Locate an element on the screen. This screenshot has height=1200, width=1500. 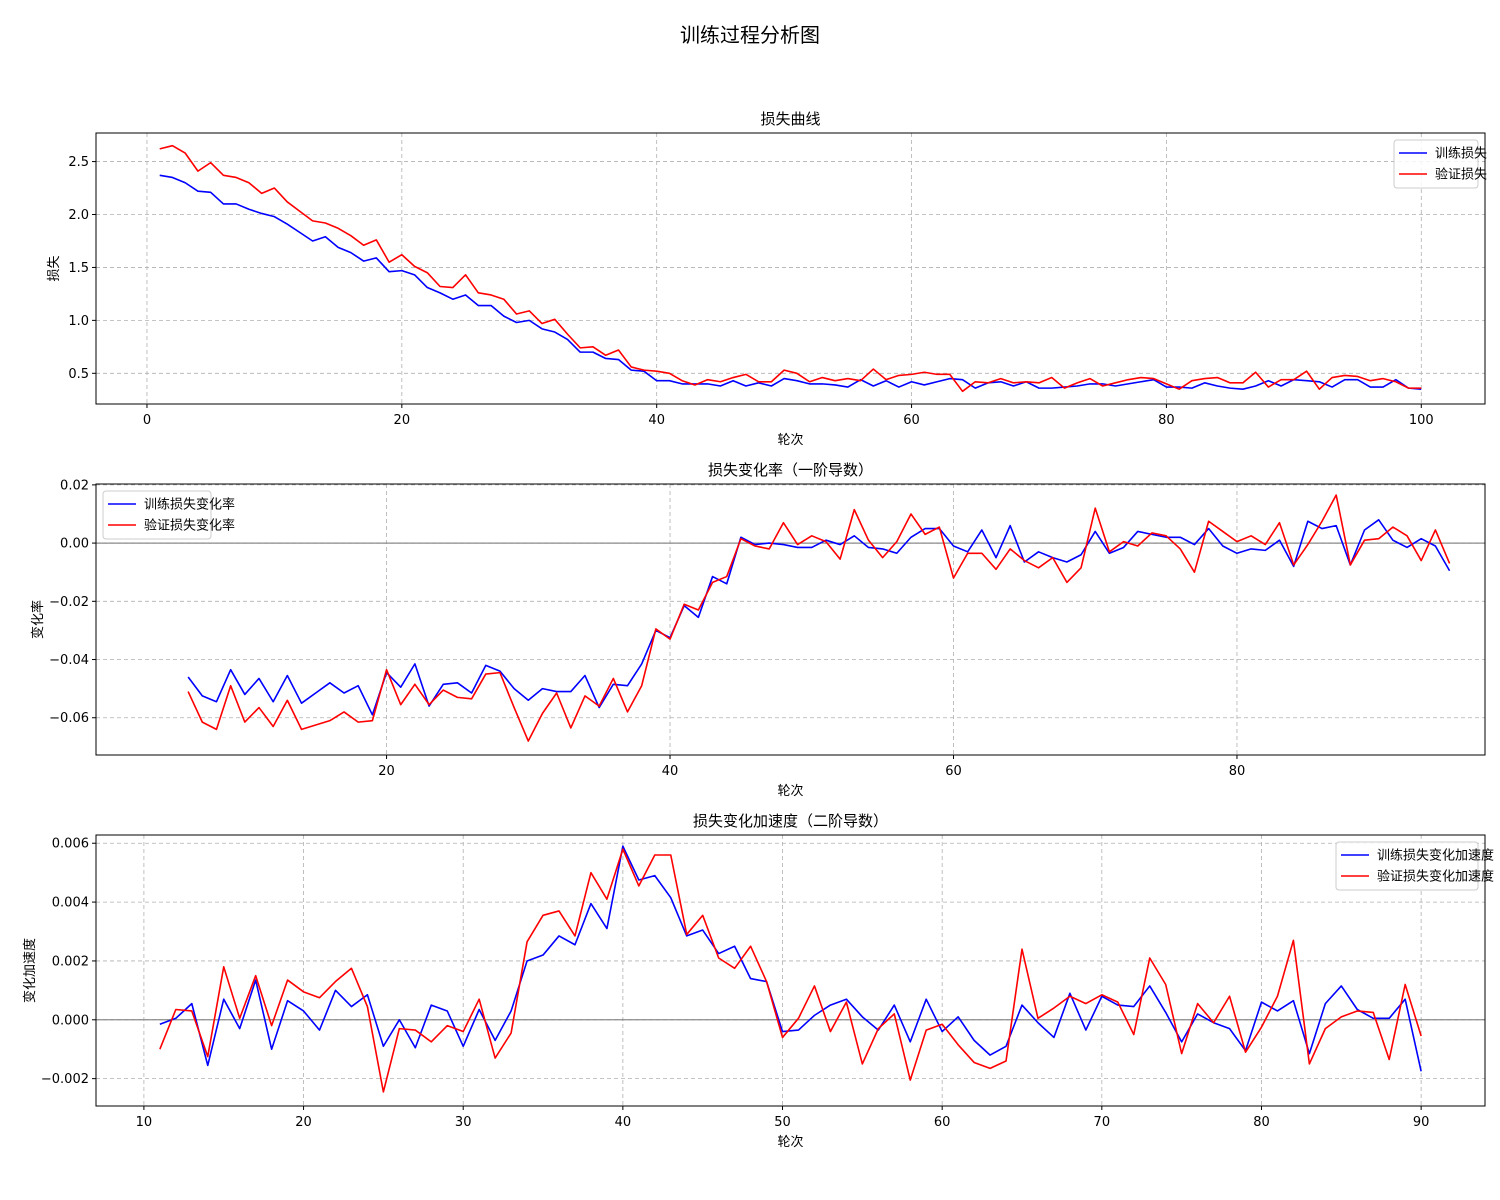
x-tick-label-0: 20 is located at coordinates (386, 771).